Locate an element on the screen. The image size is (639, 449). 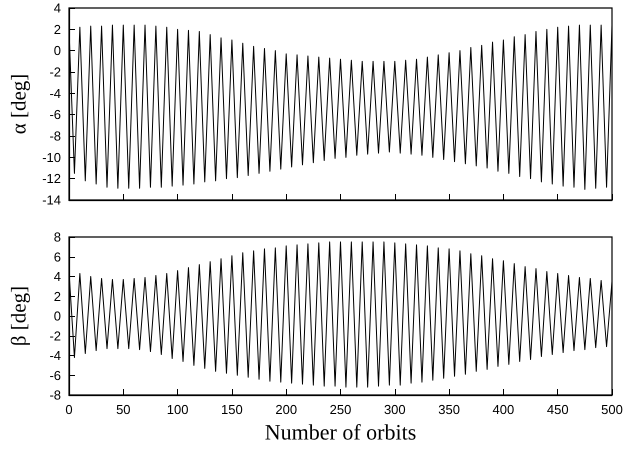
x-tick-label: 150 is located at coordinates (232, 409).